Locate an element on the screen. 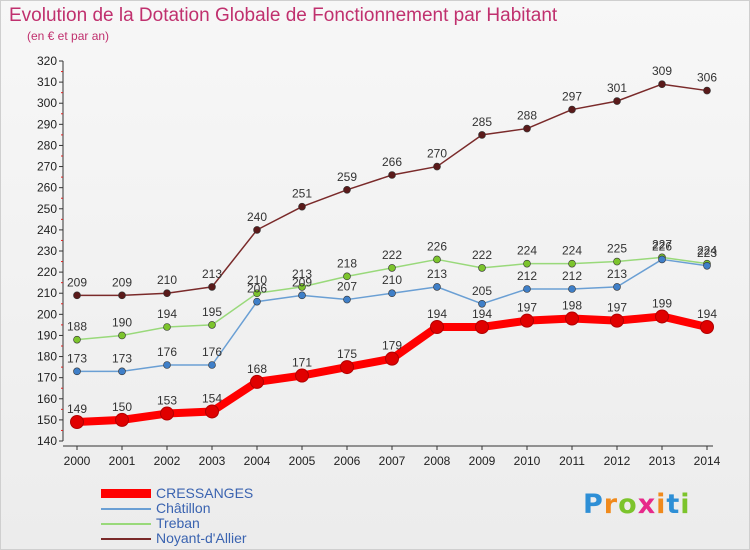 Image resolution: width=750 pixels, height=550 pixels. data-label: 206 is located at coordinates (257, 289).